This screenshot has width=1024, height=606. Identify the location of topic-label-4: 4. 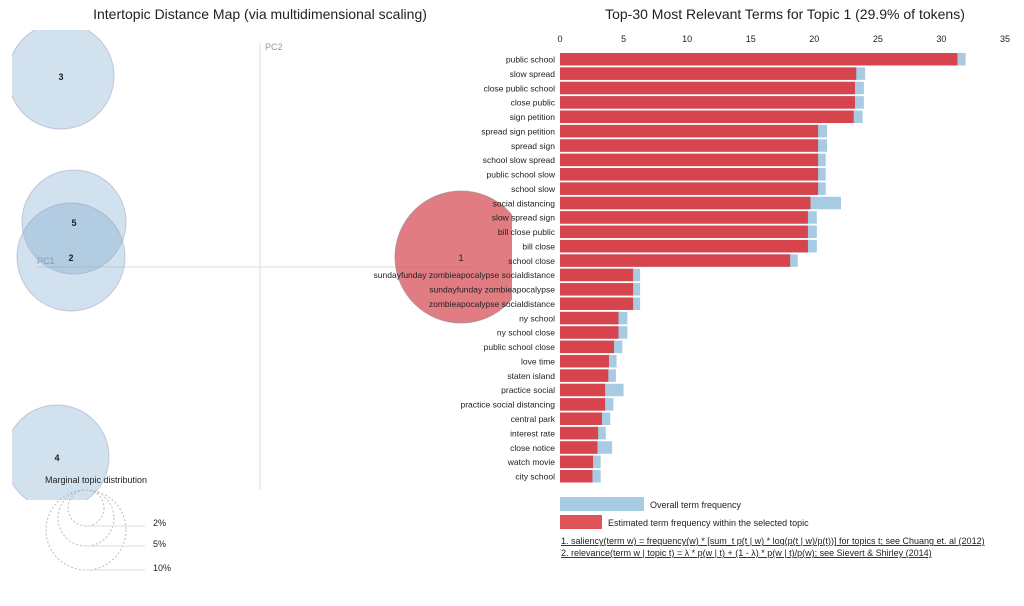
(56, 458).